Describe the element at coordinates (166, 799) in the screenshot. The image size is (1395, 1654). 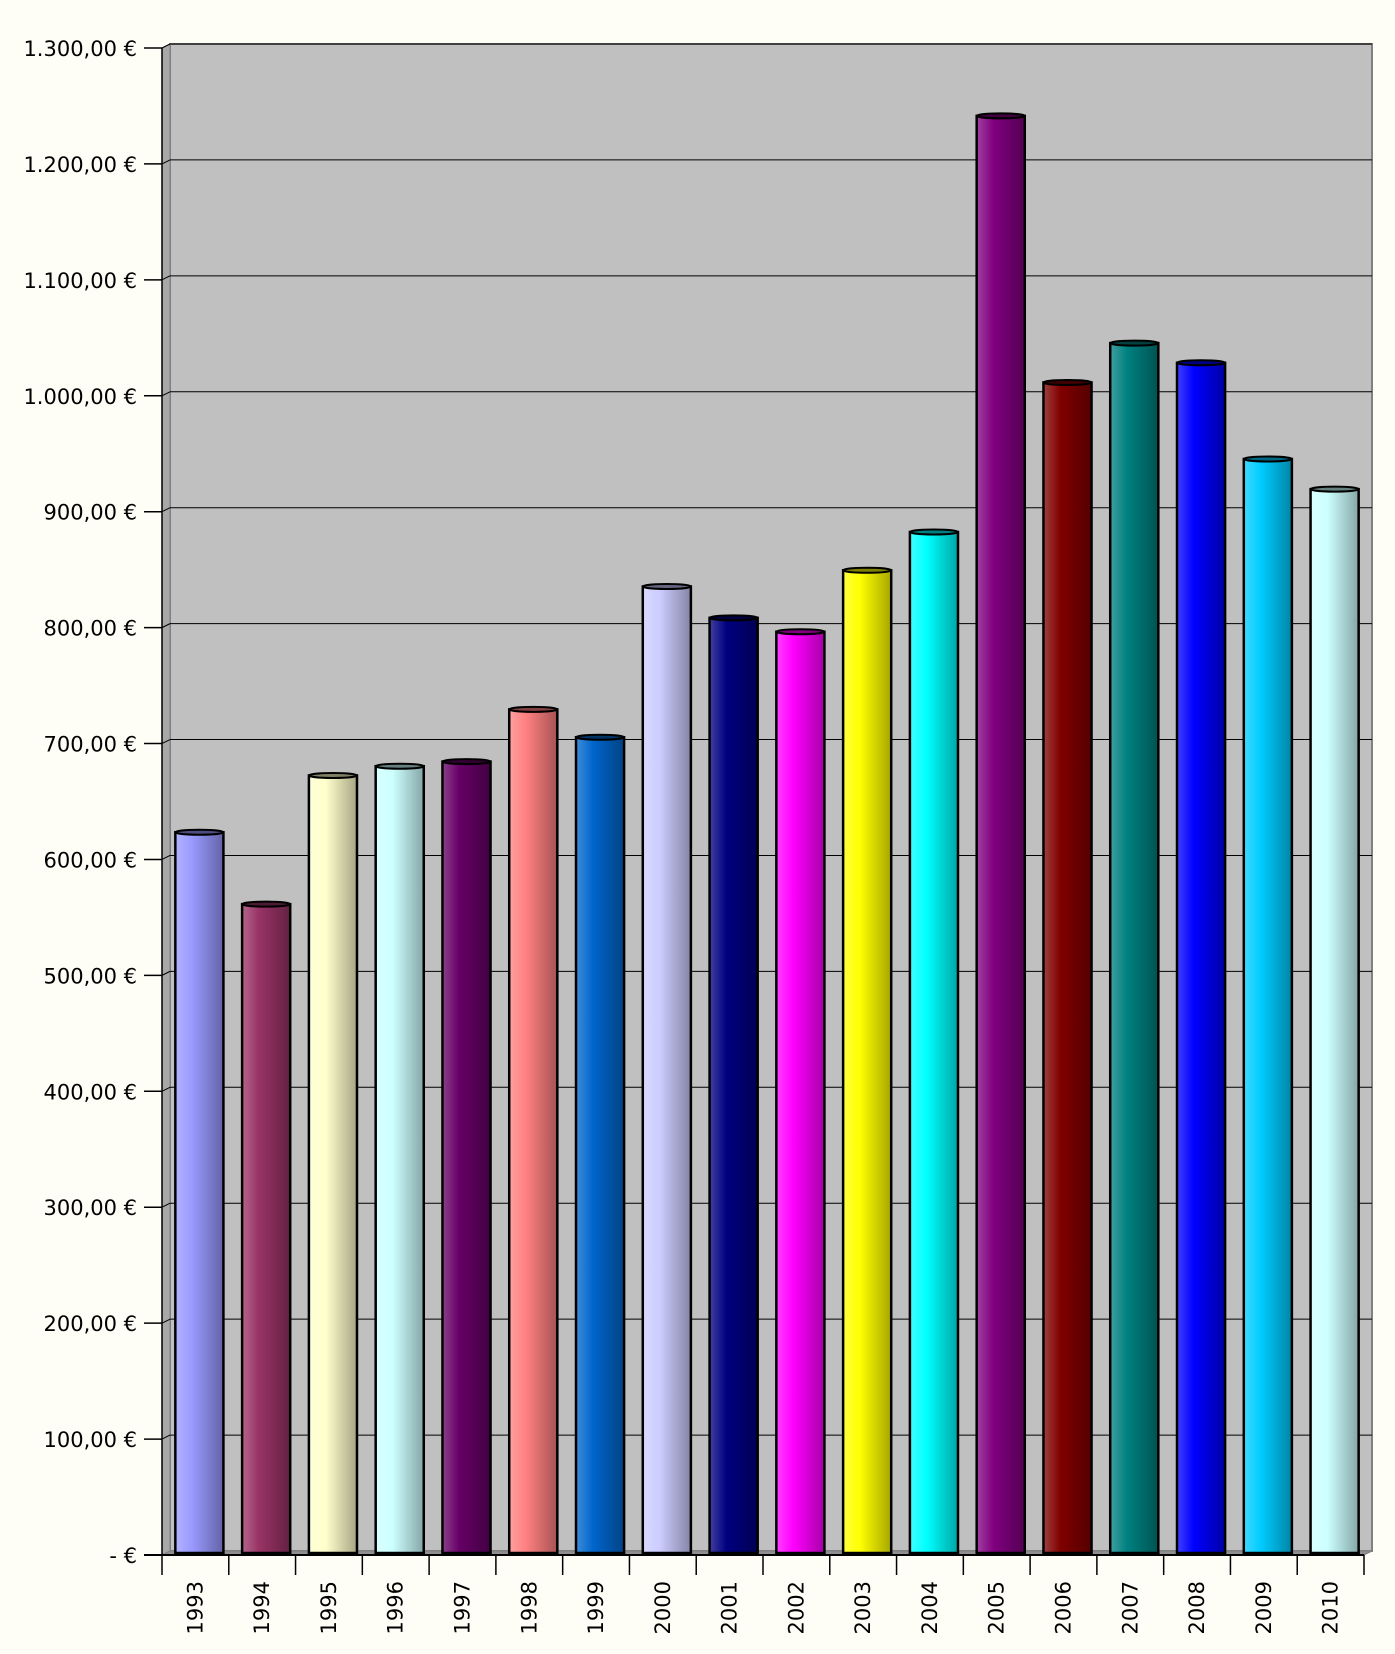
I see `plot-side-wall` at that location.